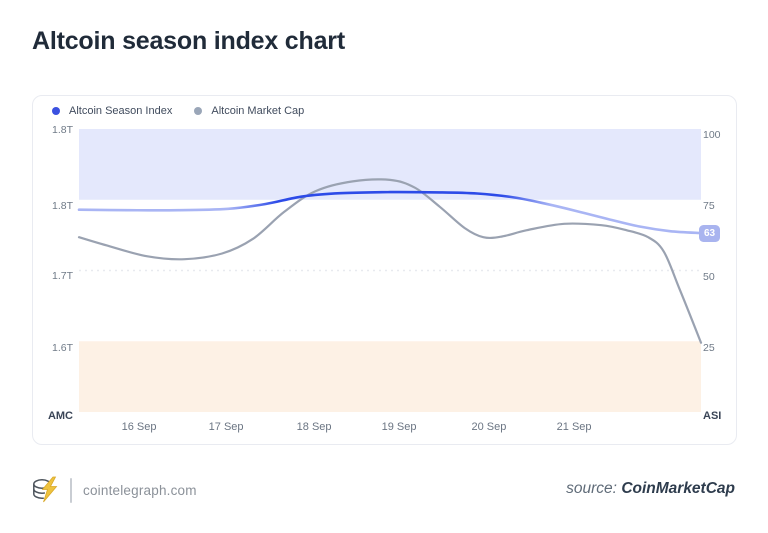  Describe the element at coordinates (678, 488) in the screenshot. I see `source-name: CoinMarketCap` at that location.